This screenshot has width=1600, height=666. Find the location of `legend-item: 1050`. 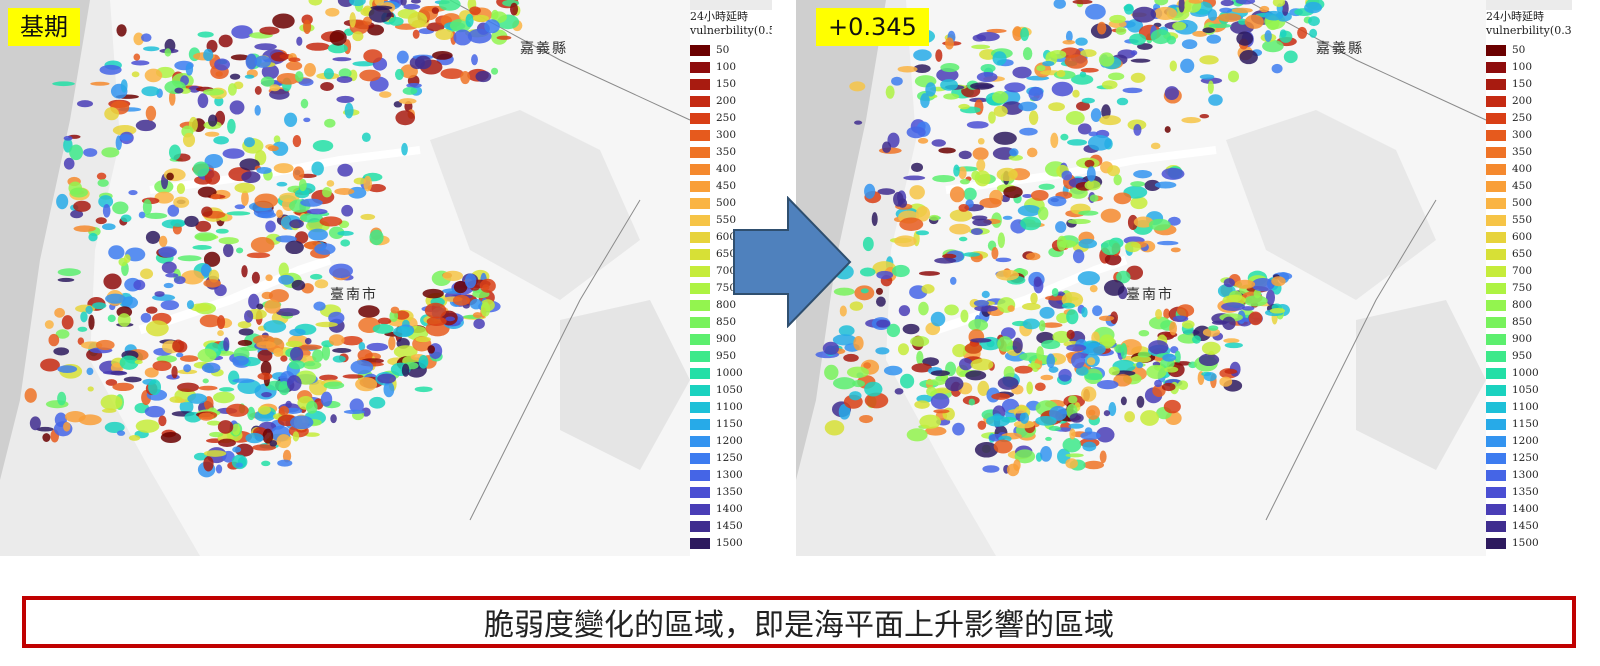

legend-item: 1050 is located at coordinates (1512, 390).